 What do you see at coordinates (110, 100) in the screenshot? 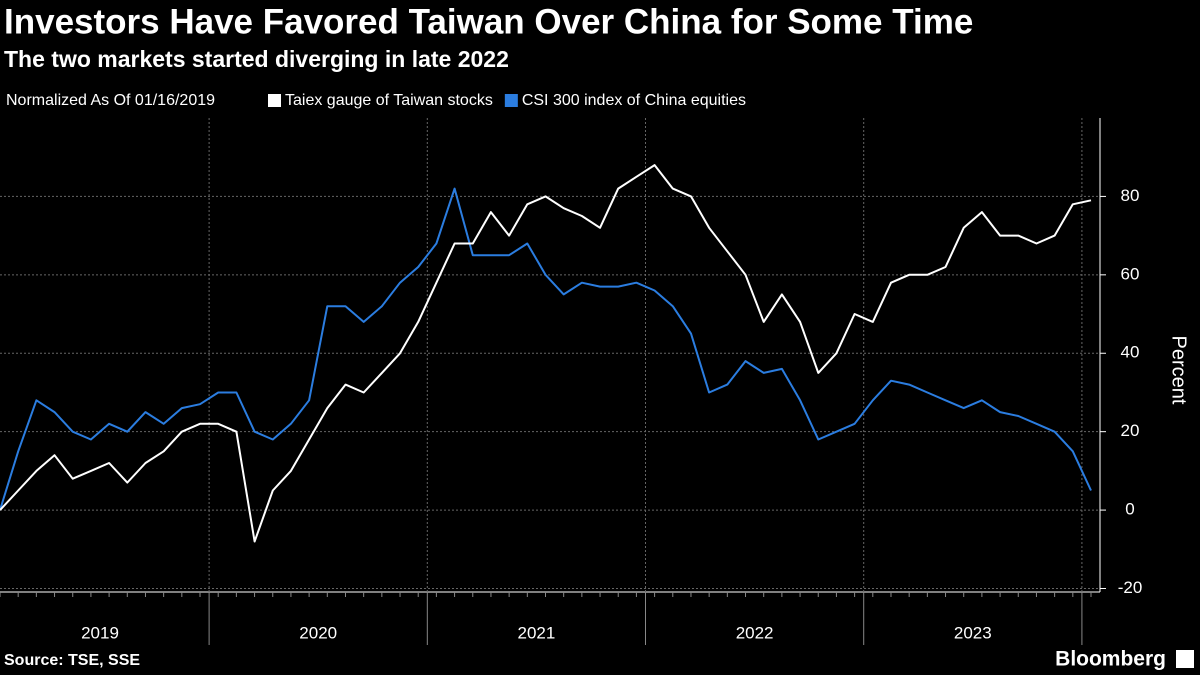
I see `legend-title: Normalized As Of 01/16/2019` at bounding box center [110, 100].